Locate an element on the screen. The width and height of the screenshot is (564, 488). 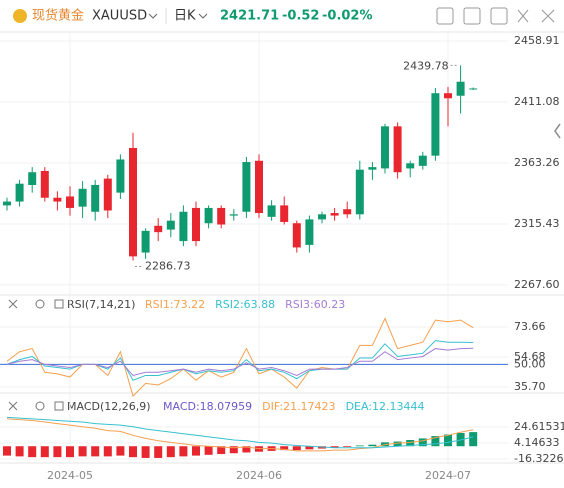
y-tick-label: 73.66 is located at coordinates (530, 326).